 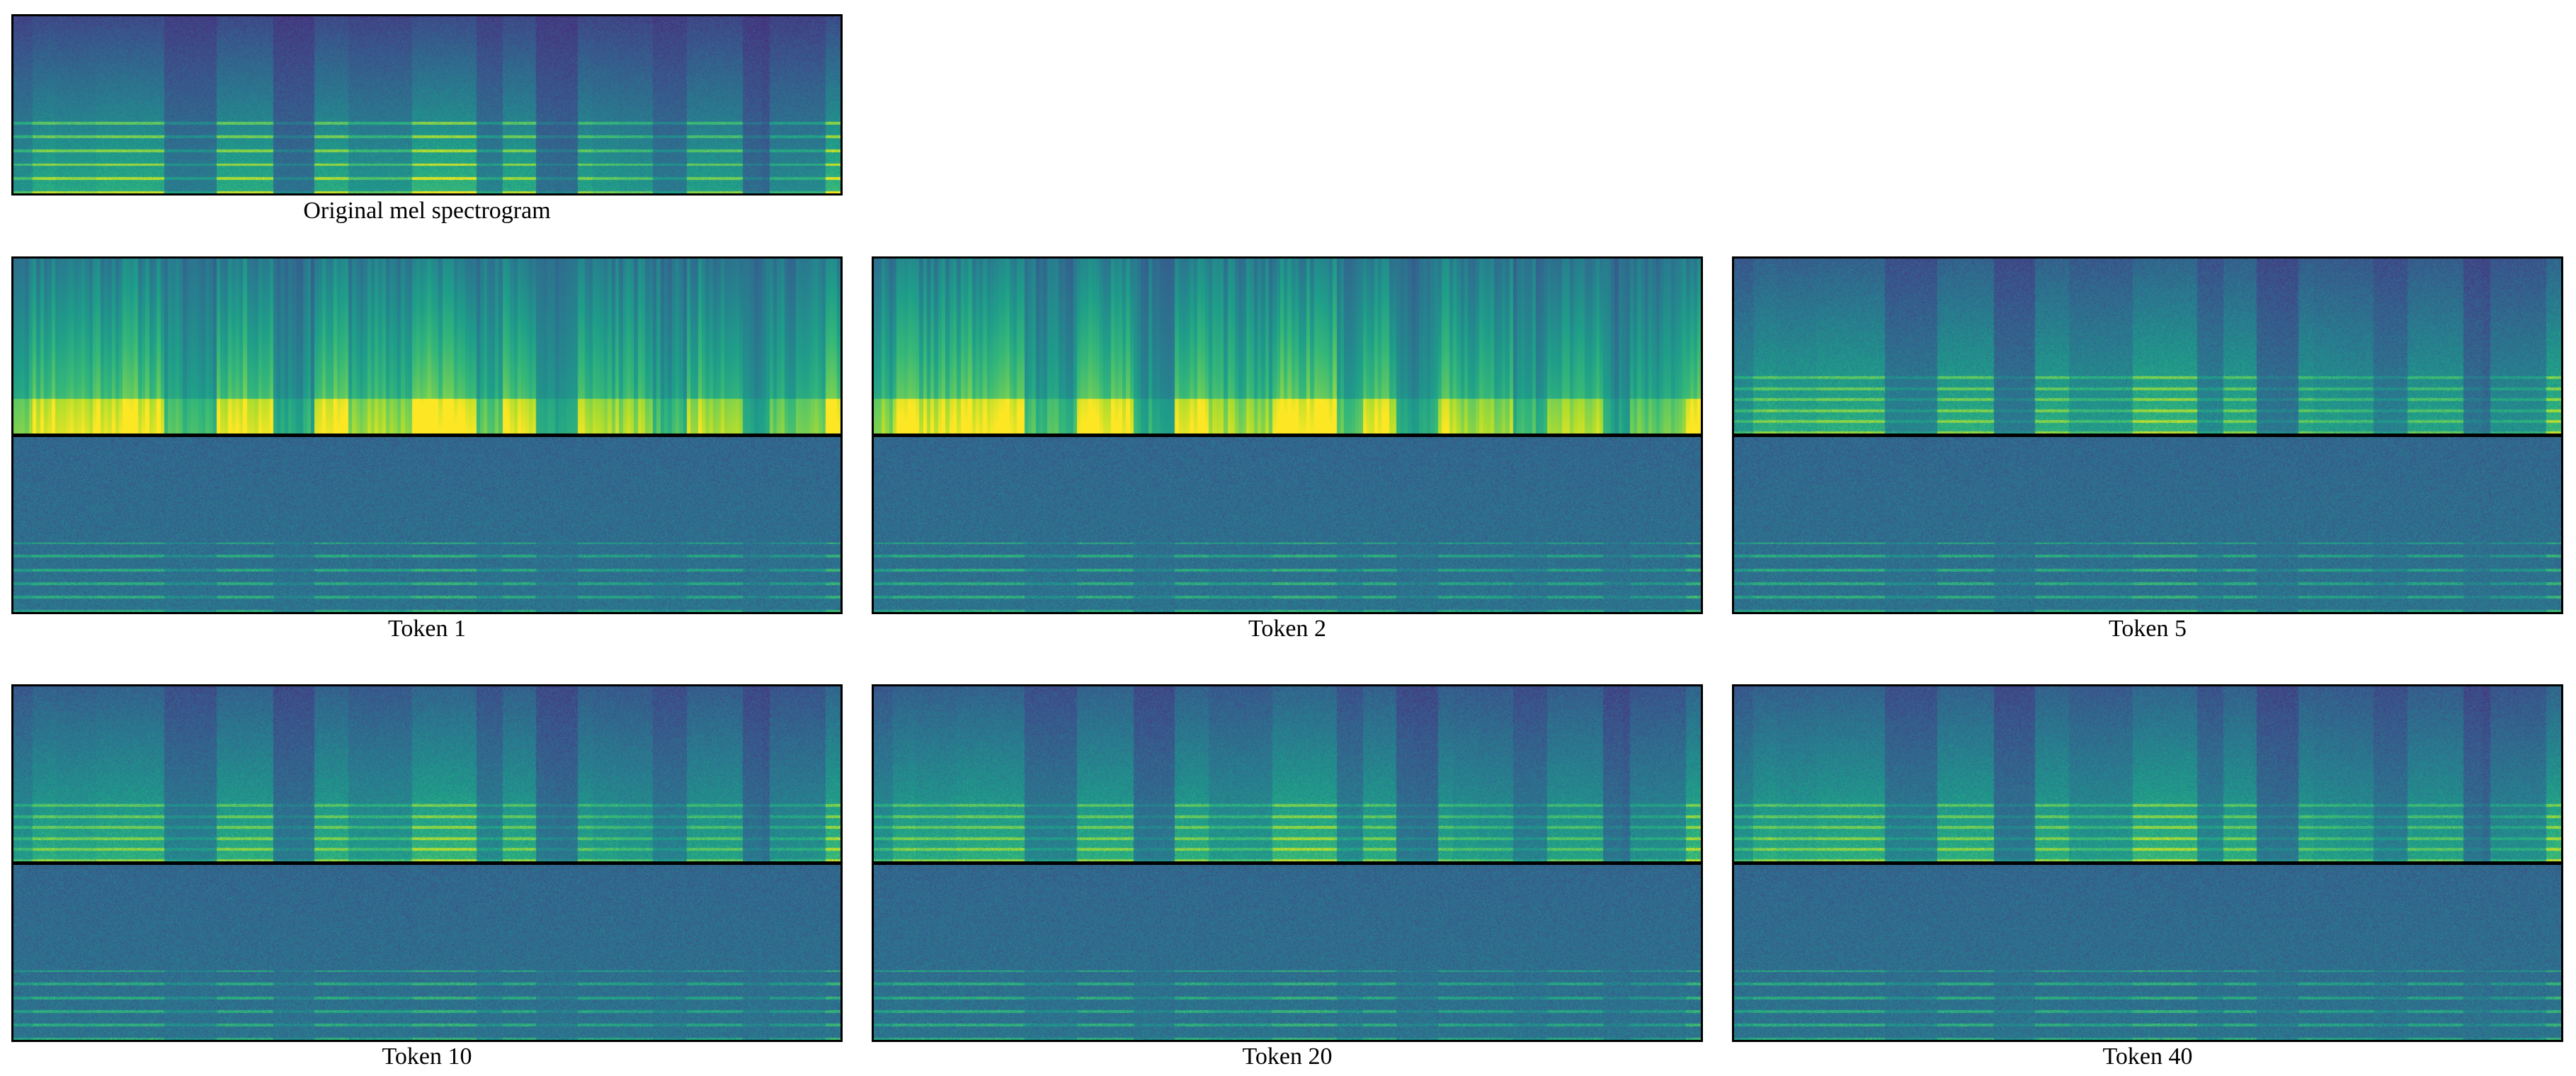 I want to click on caption-token: Token 20, so click(x=1287, y=1056).